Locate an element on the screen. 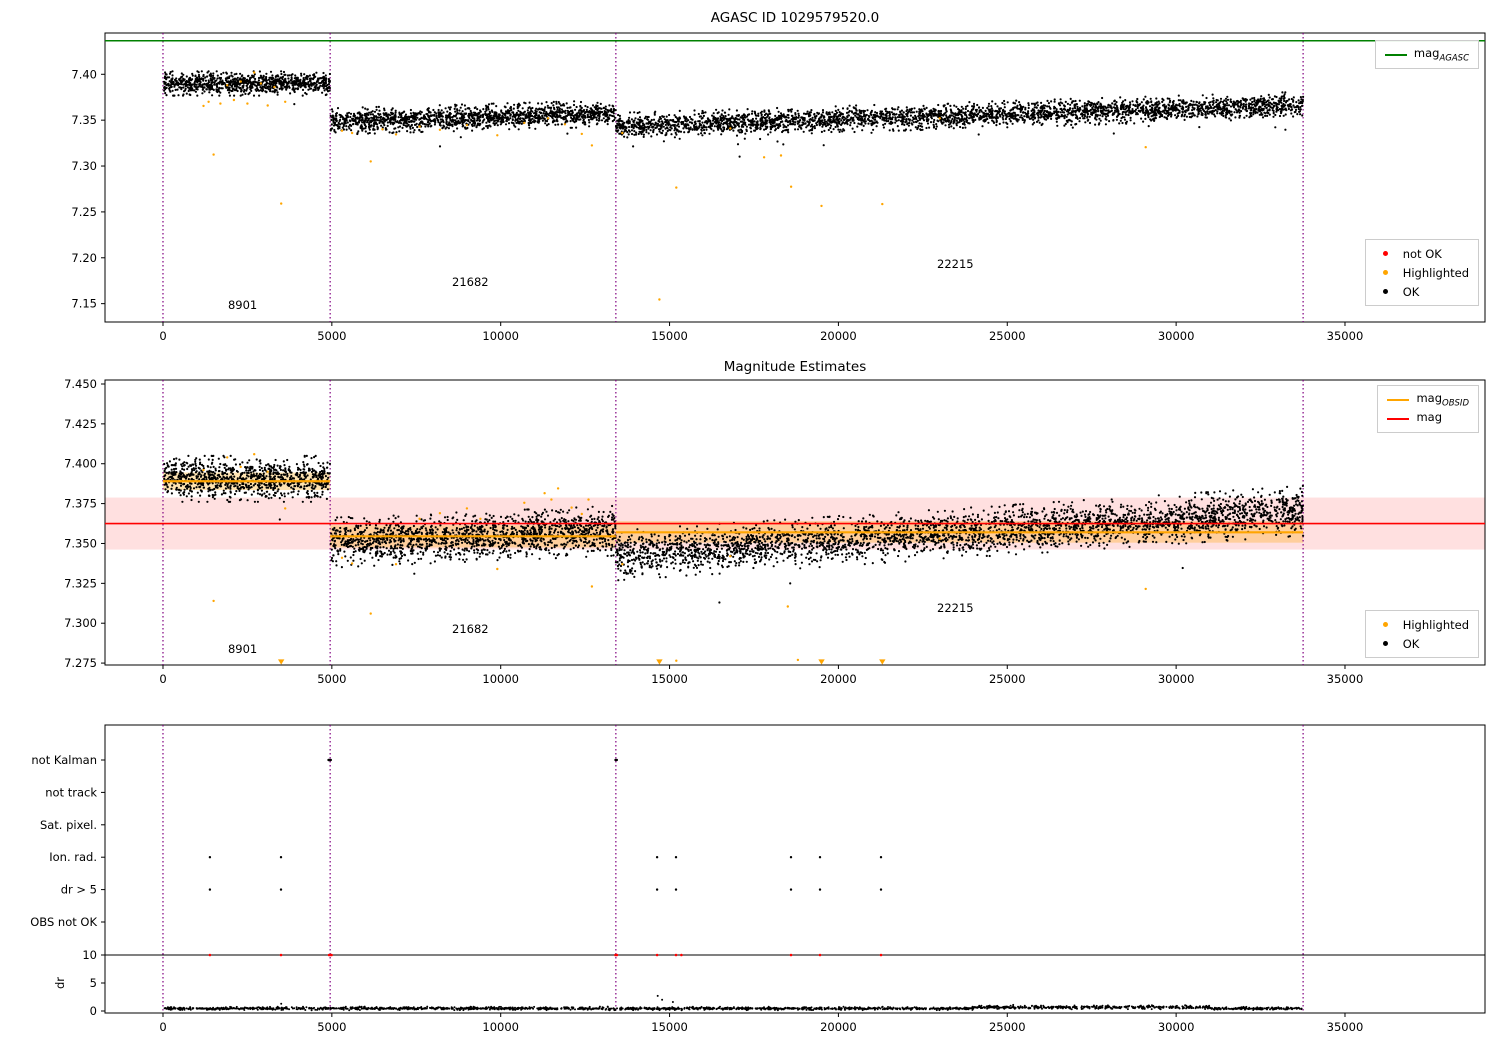  y-tick-label: 7.275 is located at coordinates (80, 663).